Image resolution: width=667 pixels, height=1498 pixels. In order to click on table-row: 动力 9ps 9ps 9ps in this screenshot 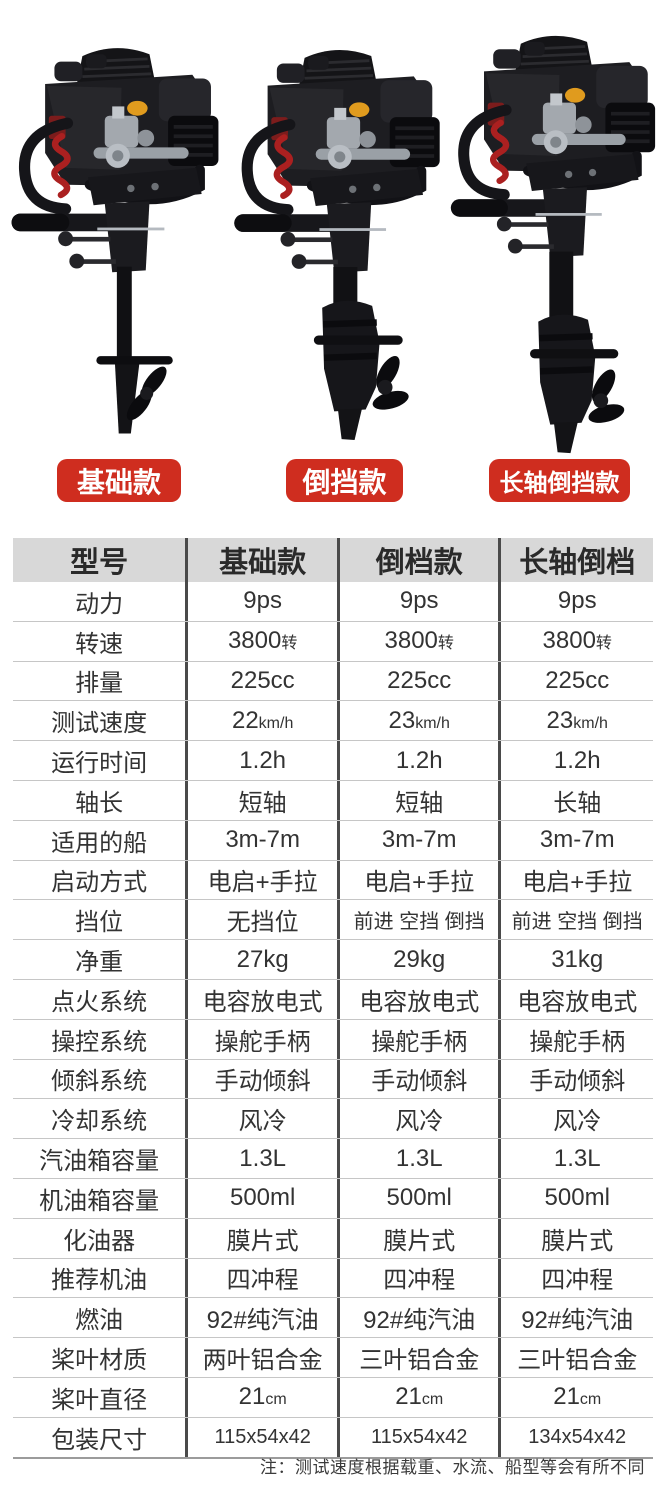, I will do `click(333, 601)`.